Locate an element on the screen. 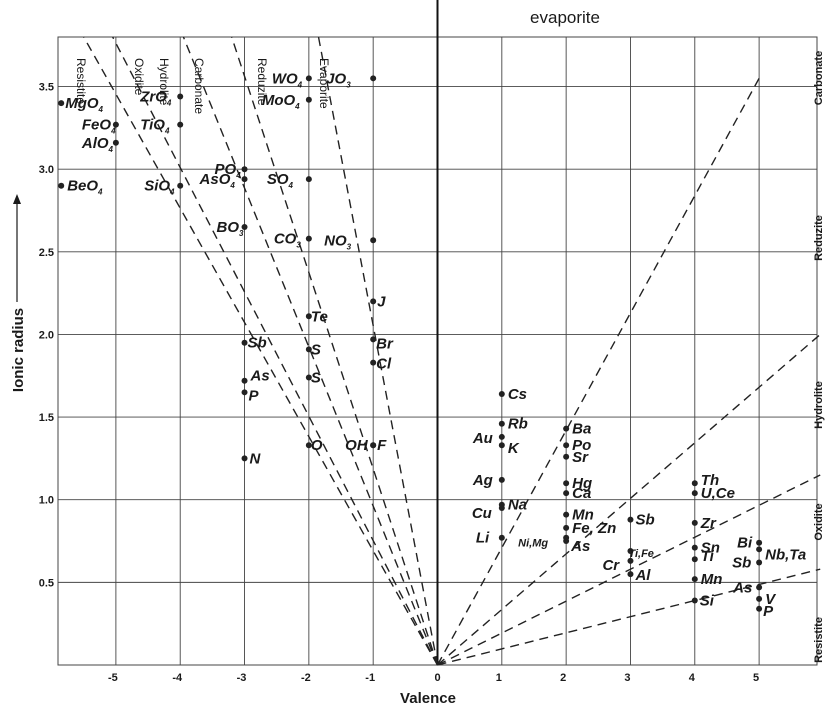 The height and width of the screenshot is (707, 829). region-label-left: Oxidite is located at coordinates (139, 77).